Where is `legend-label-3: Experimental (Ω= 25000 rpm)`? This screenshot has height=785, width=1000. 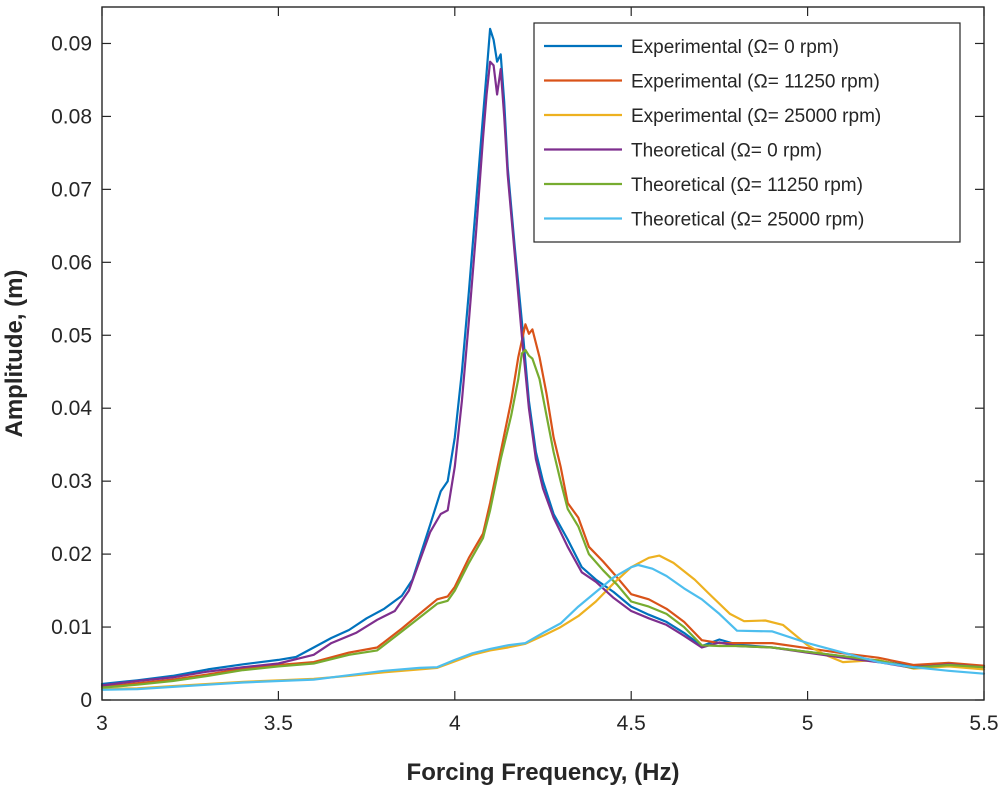 legend-label-3: Experimental (Ω= 25000 rpm) is located at coordinates (756, 116).